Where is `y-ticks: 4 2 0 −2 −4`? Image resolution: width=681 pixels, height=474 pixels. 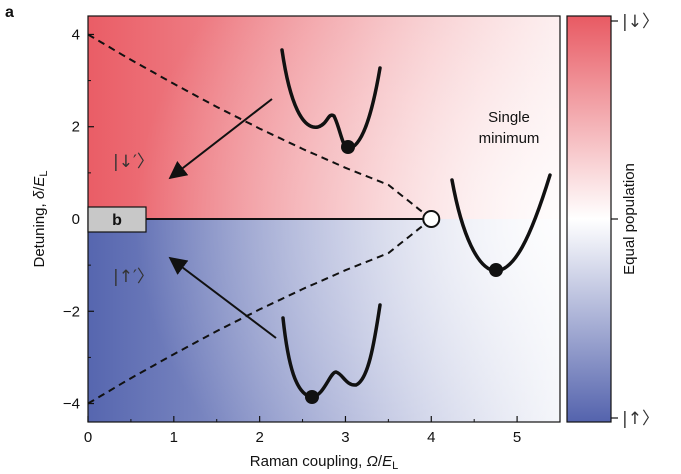 y-ticks: 4 2 0 −2 −4 is located at coordinates (78, 219).